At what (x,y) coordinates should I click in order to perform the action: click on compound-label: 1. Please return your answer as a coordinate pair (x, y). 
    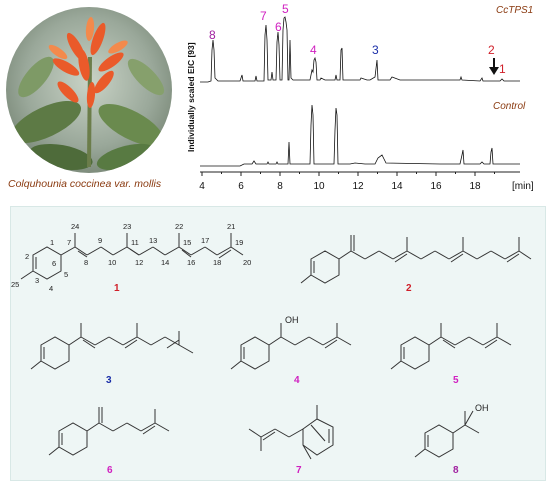
    Looking at the image, I should click on (117, 288).